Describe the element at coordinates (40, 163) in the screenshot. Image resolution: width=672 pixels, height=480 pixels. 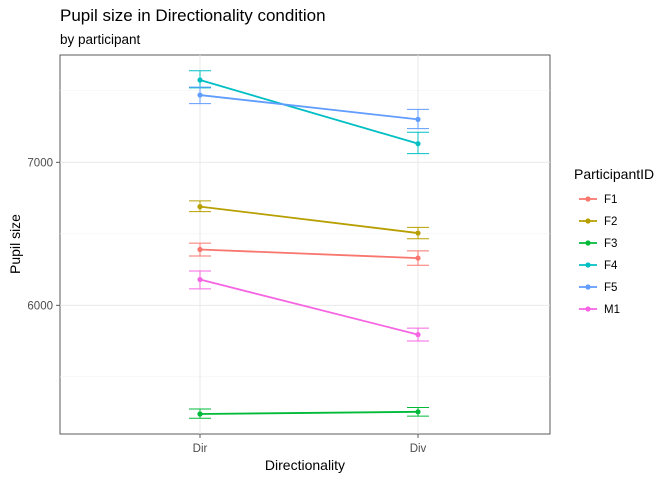
I see `y-tick-label: 7000` at that location.